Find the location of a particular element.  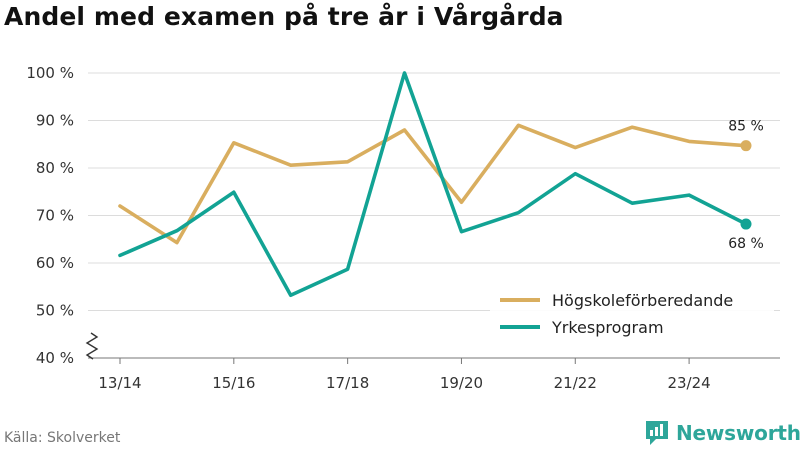

y-tick-label: 100 % is located at coordinates (50, 73).